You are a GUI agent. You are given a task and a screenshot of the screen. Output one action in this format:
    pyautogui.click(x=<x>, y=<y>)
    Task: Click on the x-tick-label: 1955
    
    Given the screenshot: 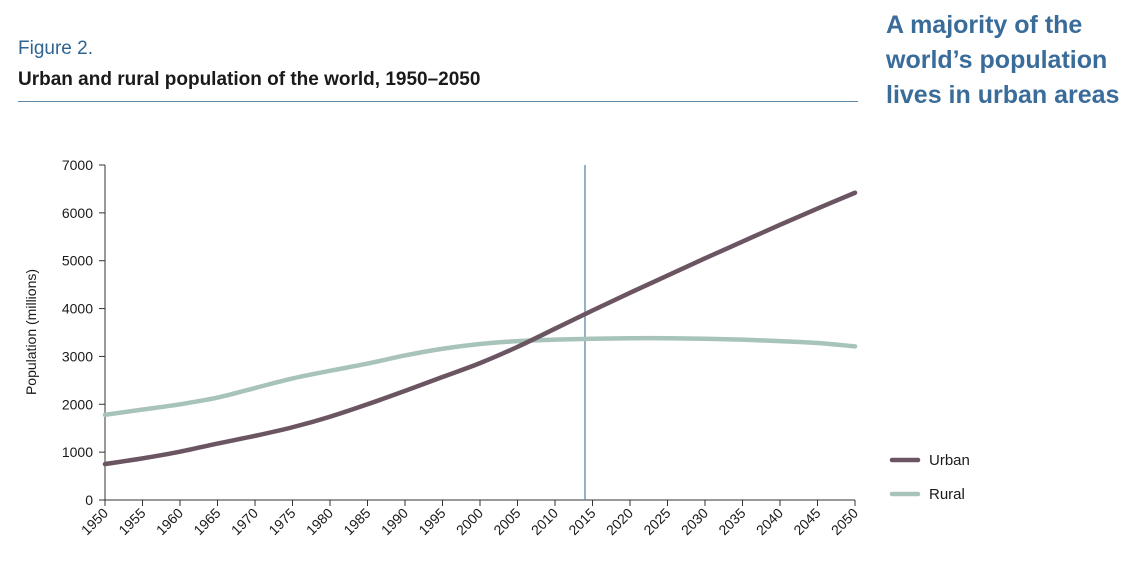 What is the action you would take?
    pyautogui.click(x=131, y=521)
    